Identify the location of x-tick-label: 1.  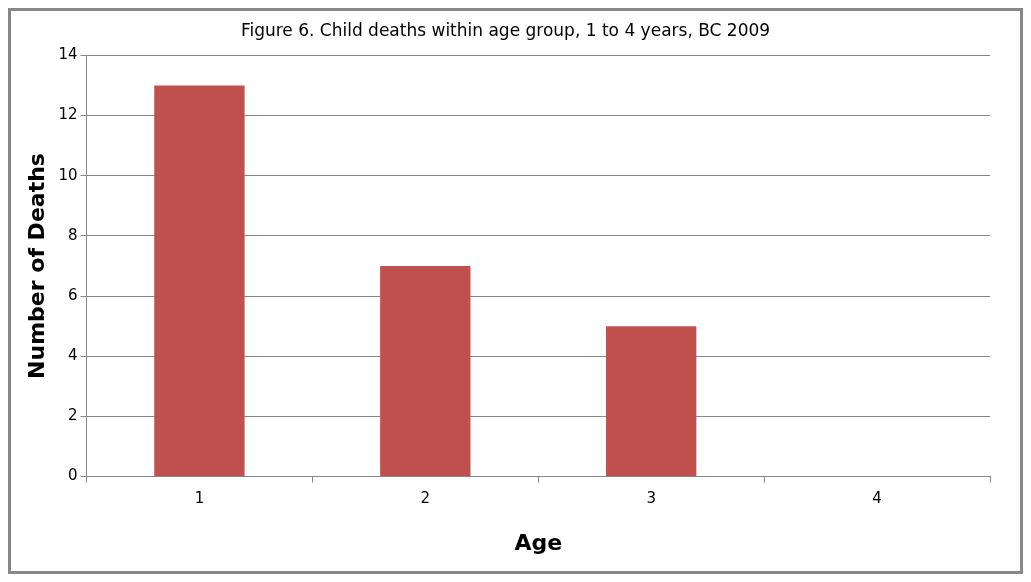
(199, 498).